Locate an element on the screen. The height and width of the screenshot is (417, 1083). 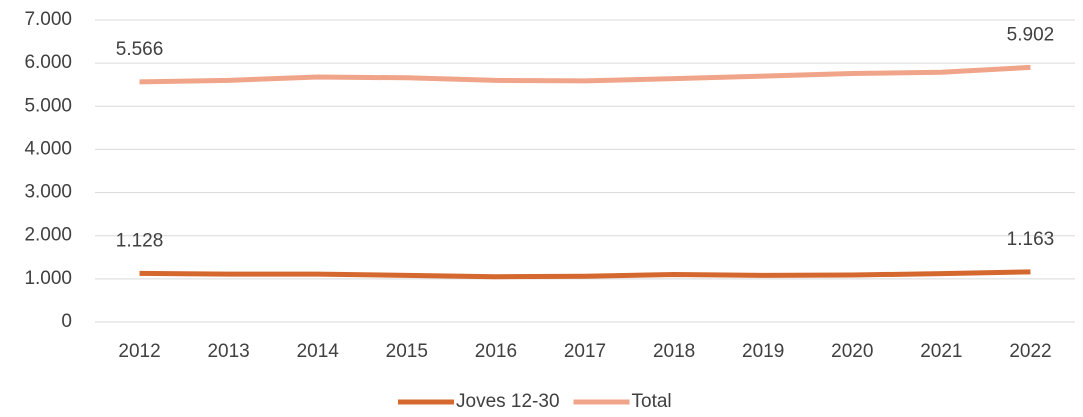
y-tick-label: 2.000 is located at coordinates (48, 235).